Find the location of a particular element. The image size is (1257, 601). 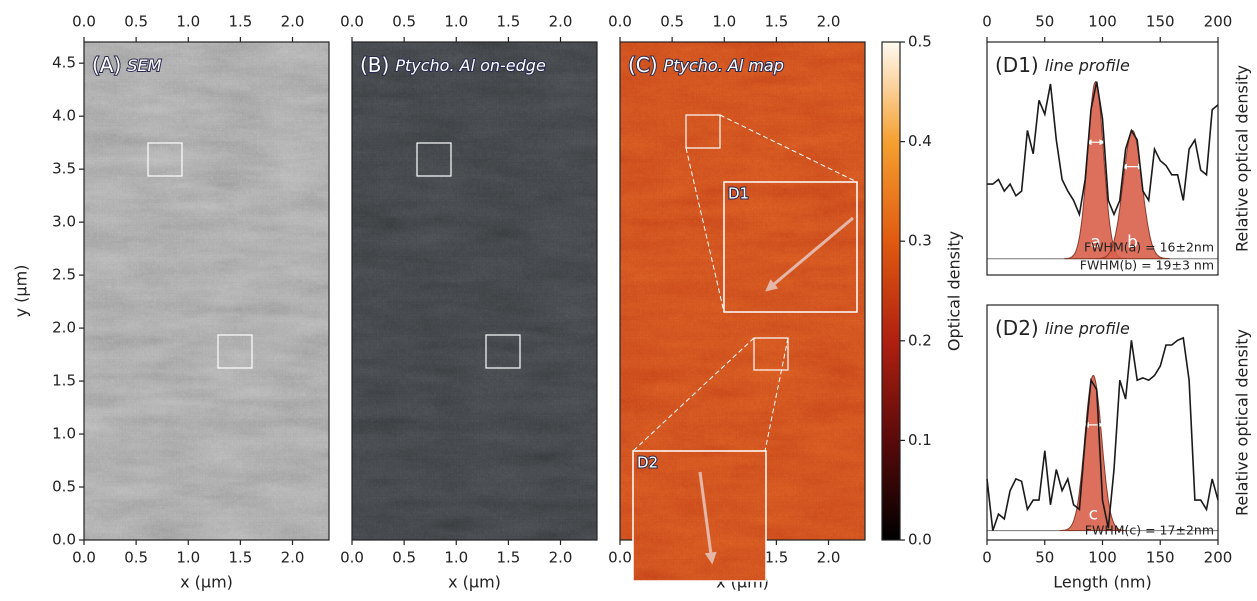

y-tick-label: 2.5 is located at coordinates (64, 275).